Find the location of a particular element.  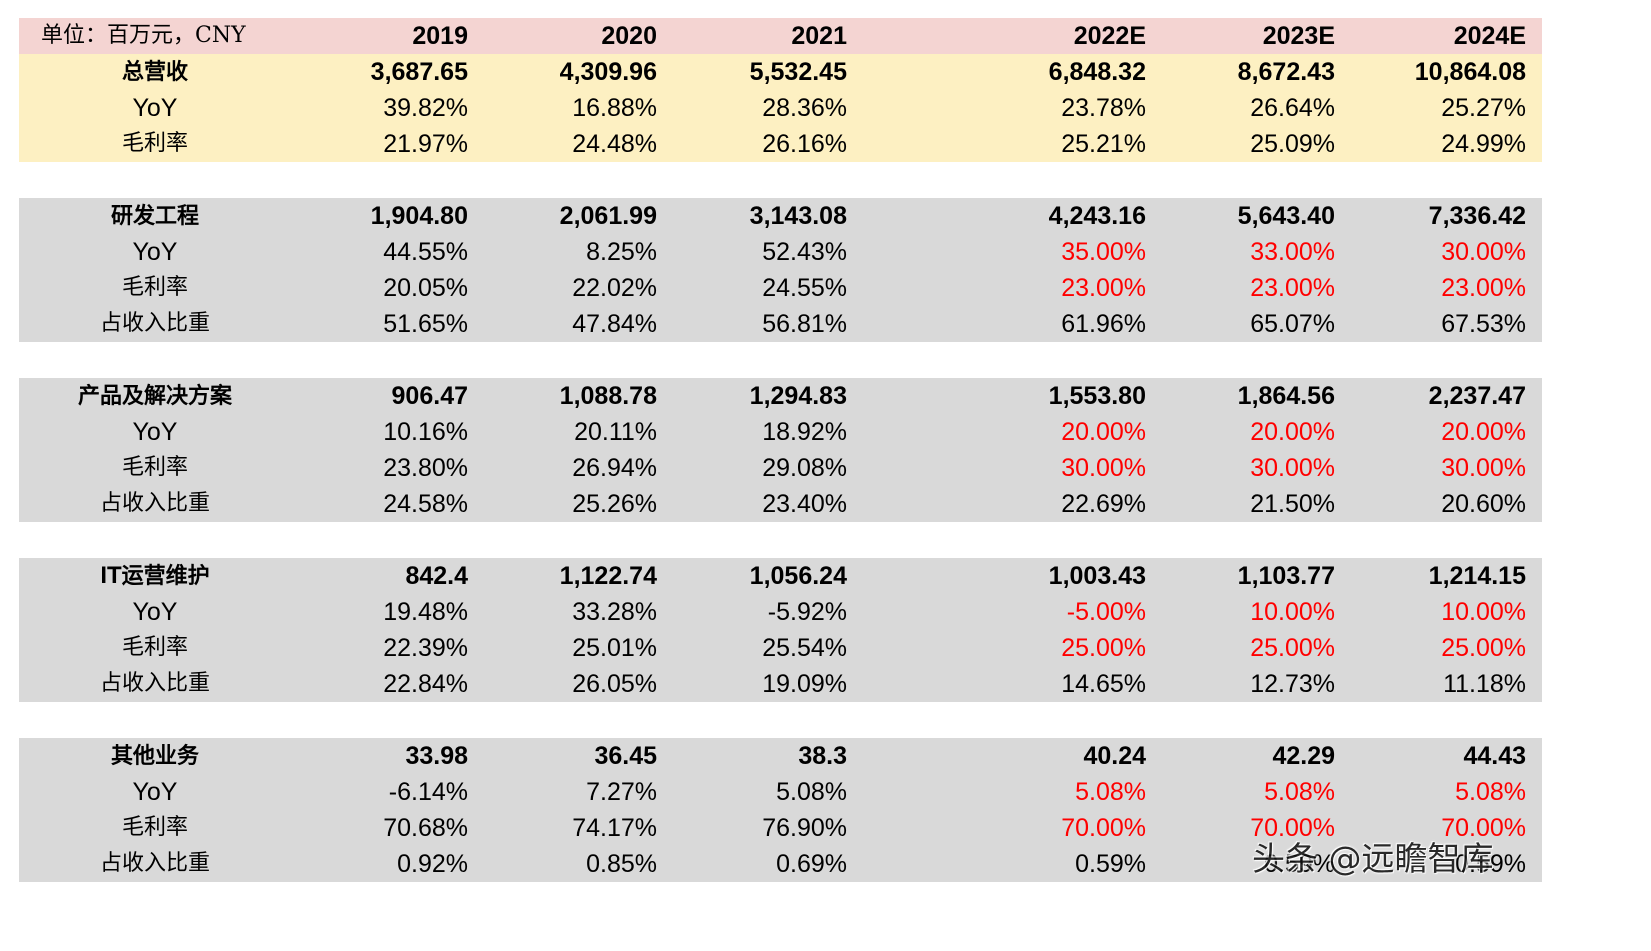

table-cell: 8.25% is located at coordinates (621, 252).